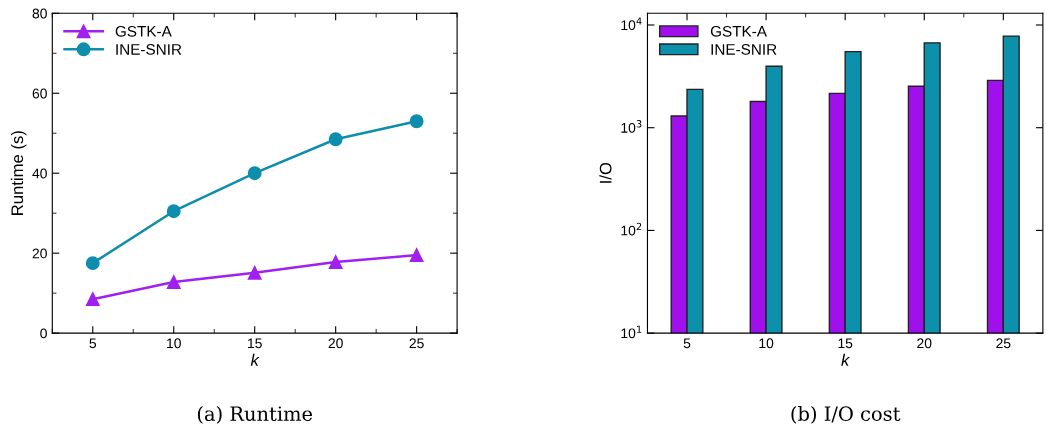 The image size is (1046, 443). I want to click on y-tick-label: 10$^{3}$, so click(631, 126).